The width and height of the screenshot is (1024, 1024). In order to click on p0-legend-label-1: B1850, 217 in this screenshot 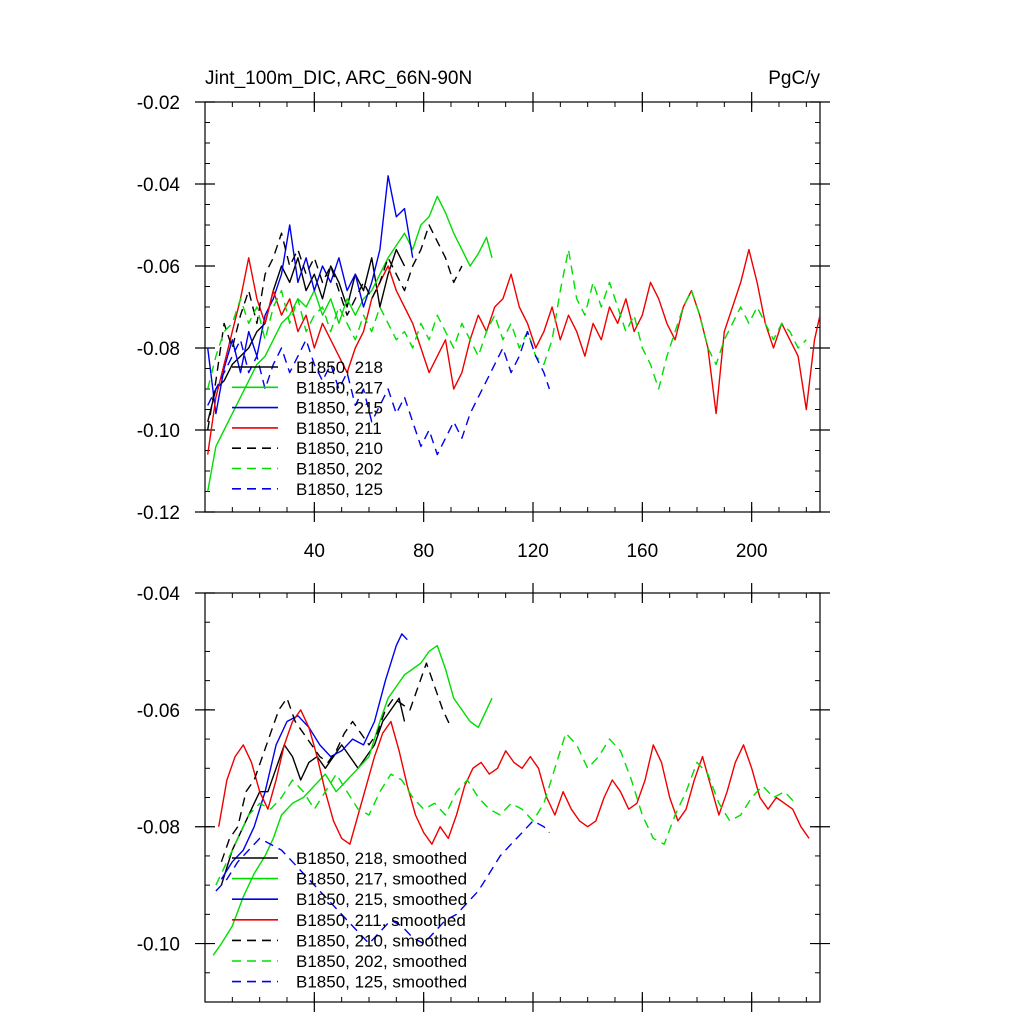, I will do `click(339, 387)`.